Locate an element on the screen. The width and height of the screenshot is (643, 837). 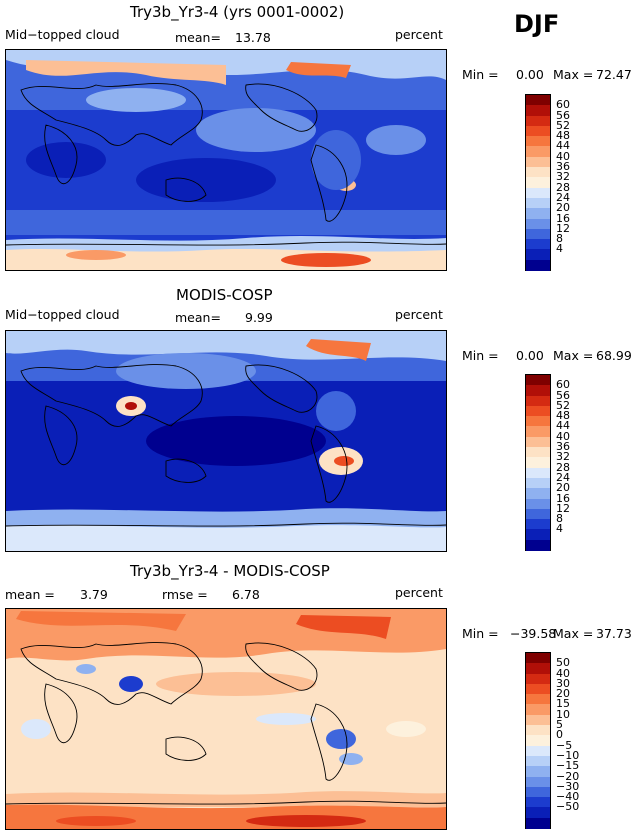
panel-3-mean-value: 3.79 is located at coordinates (94, 594).